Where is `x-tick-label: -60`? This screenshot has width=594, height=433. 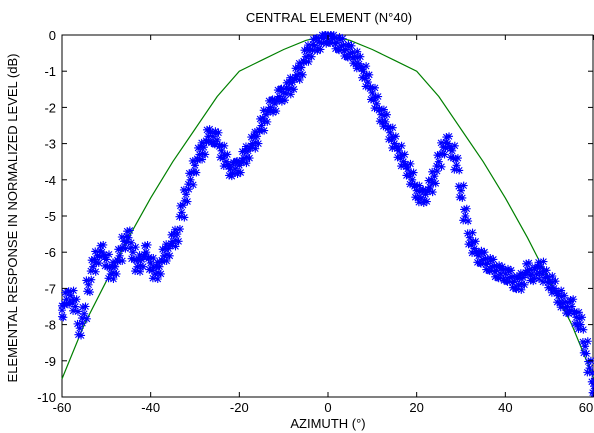 x-tick-label: -60 is located at coordinates (62, 407).